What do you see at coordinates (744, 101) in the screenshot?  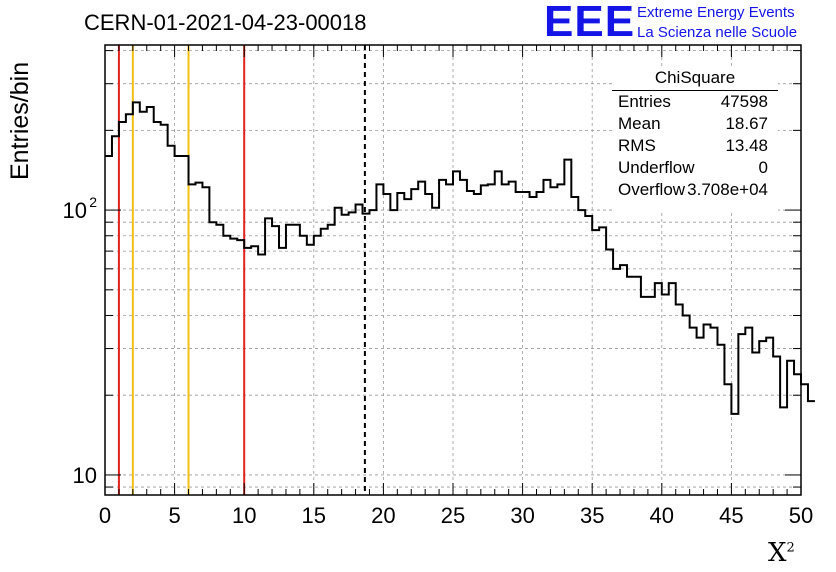 I see `stats-value: 47598` at bounding box center [744, 101].